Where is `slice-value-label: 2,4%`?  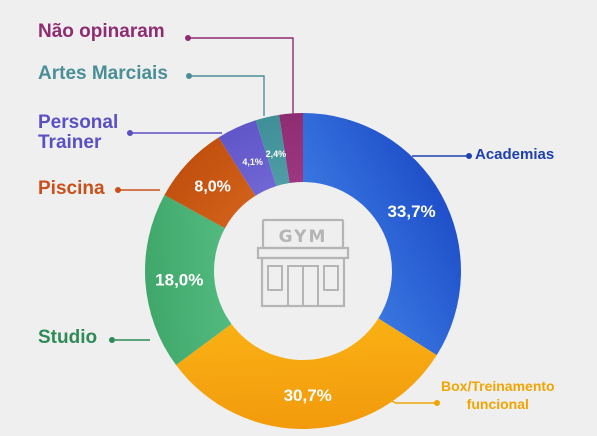 slice-value-label: 2,4% is located at coordinates (276, 154).